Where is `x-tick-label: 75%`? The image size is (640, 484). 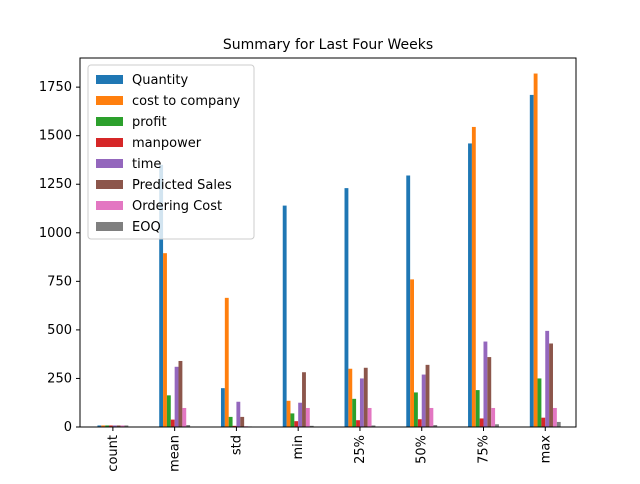 x-tick-label: 75% is located at coordinates (483, 449).